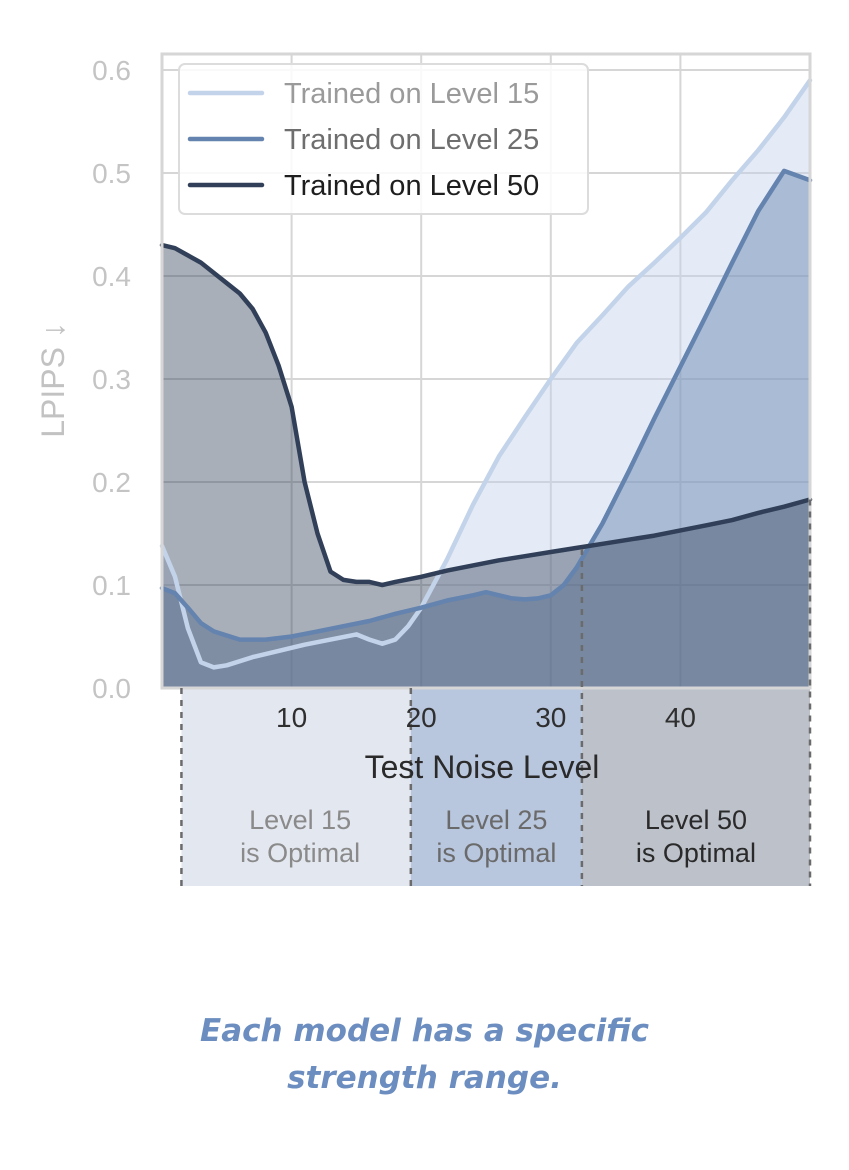 Image resolution: width=849 pixels, height=1170 pixels. Describe the element at coordinates (424, 1078) in the screenshot. I see `caption-line-2: strength range.` at that location.